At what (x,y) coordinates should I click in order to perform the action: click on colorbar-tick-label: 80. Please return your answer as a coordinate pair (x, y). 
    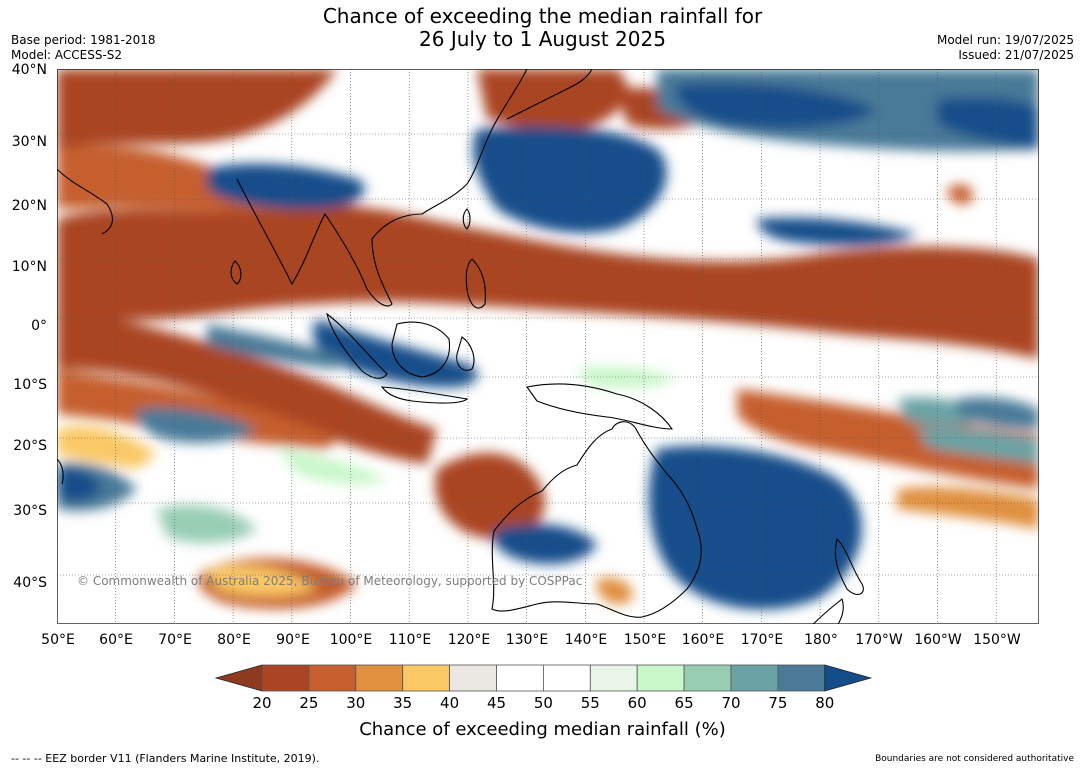
    Looking at the image, I should click on (825, 703).